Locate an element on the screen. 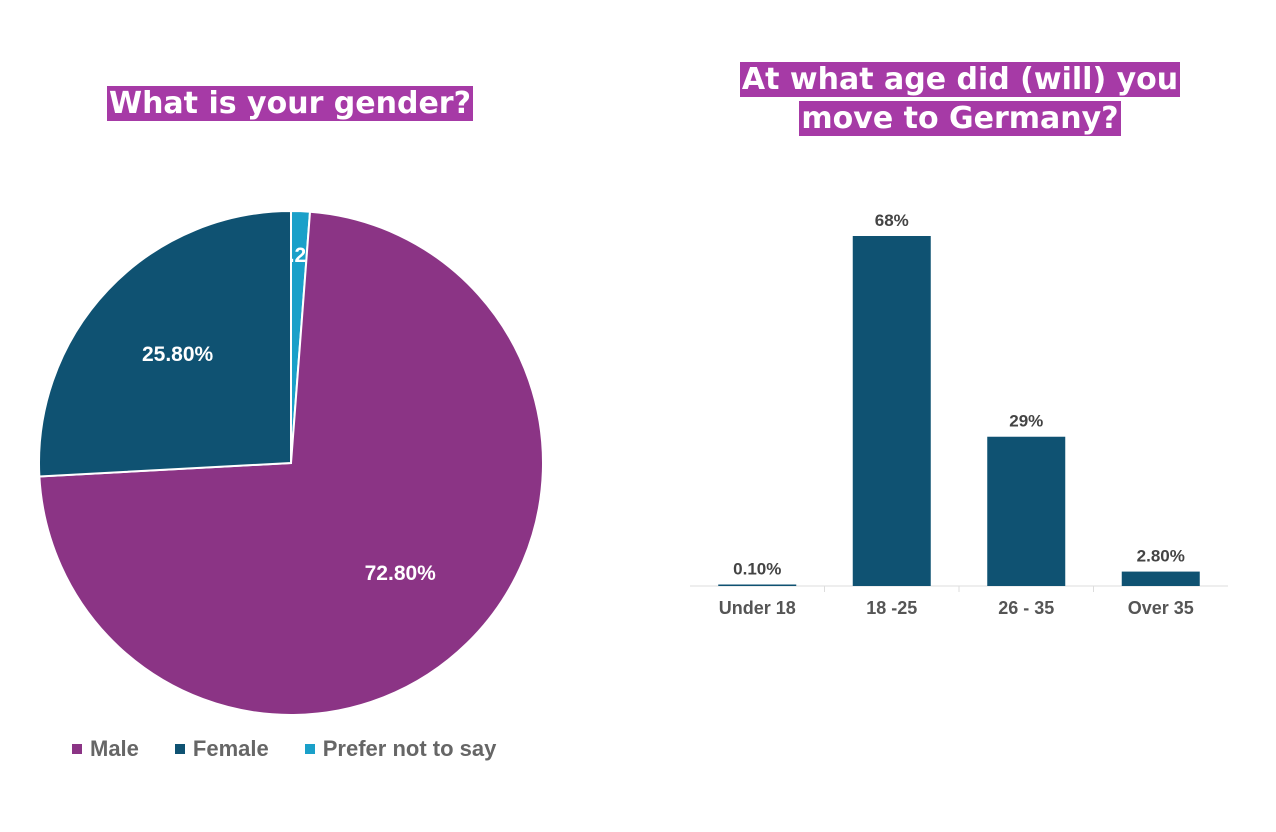  bar-value-label-under-18: 0.10% is located at coordinates (757, 569).